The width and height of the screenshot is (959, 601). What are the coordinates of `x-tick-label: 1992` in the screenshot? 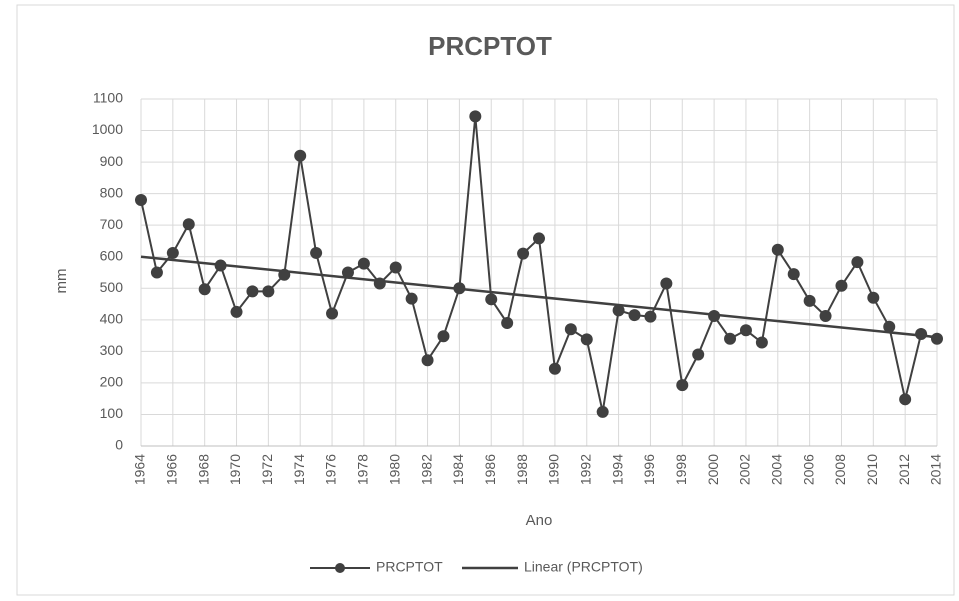 It's located at (585, 469).